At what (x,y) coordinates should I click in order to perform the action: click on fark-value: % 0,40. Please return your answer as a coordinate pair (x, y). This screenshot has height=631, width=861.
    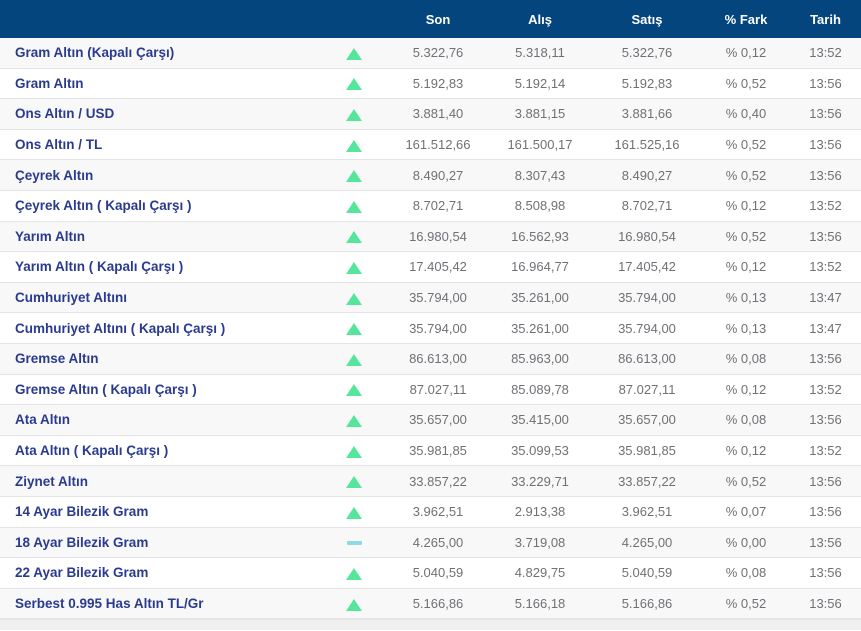
    Looking at the image, I should click on (746, 114).